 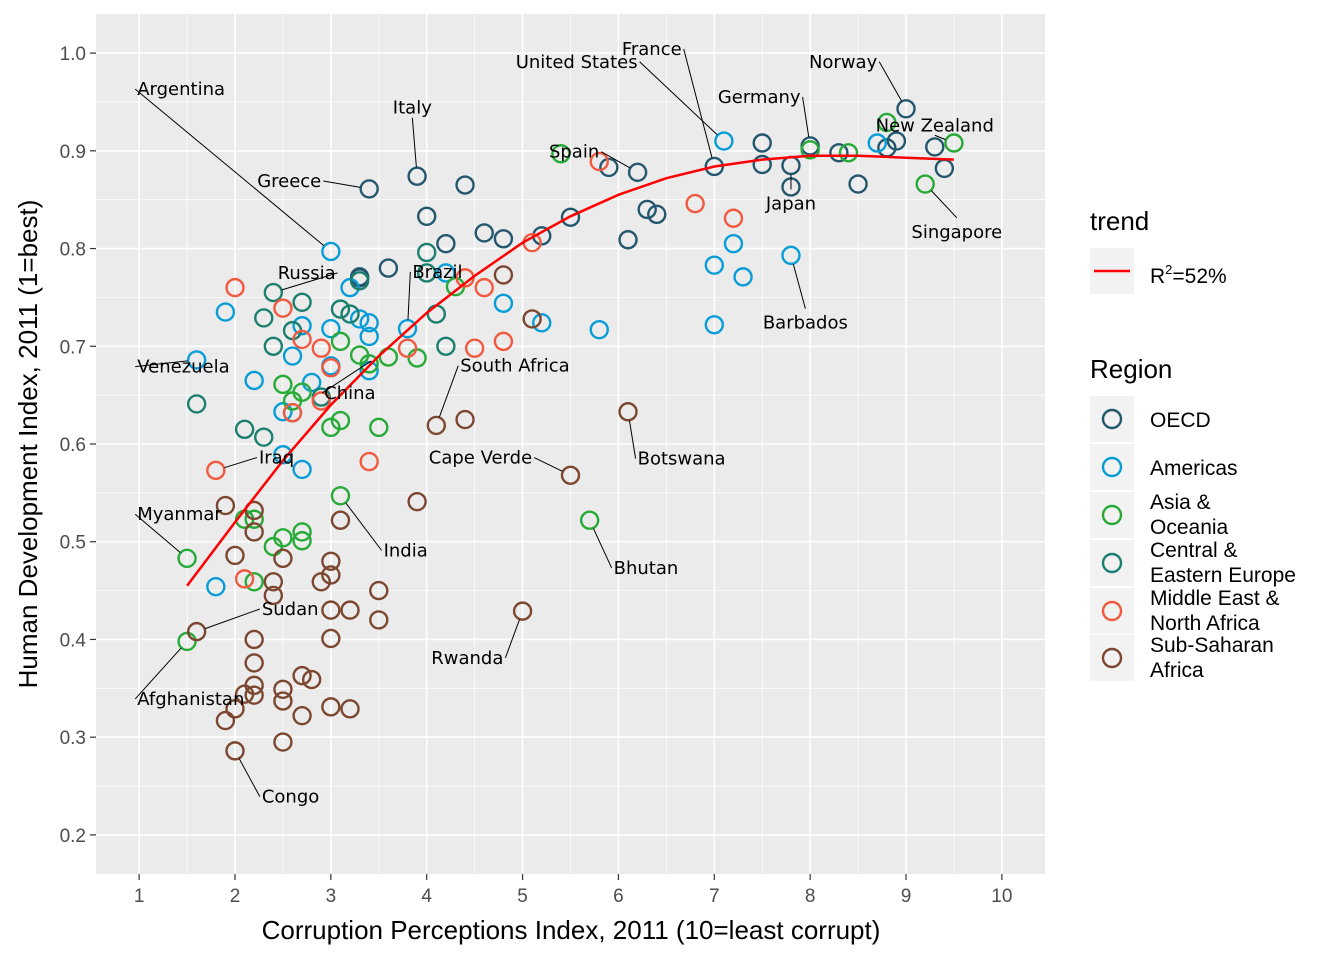 What do you see at coordinates (307, 273) in the screenshot?
I see `annotation-label: Russia` at bounding box center [307, 273].